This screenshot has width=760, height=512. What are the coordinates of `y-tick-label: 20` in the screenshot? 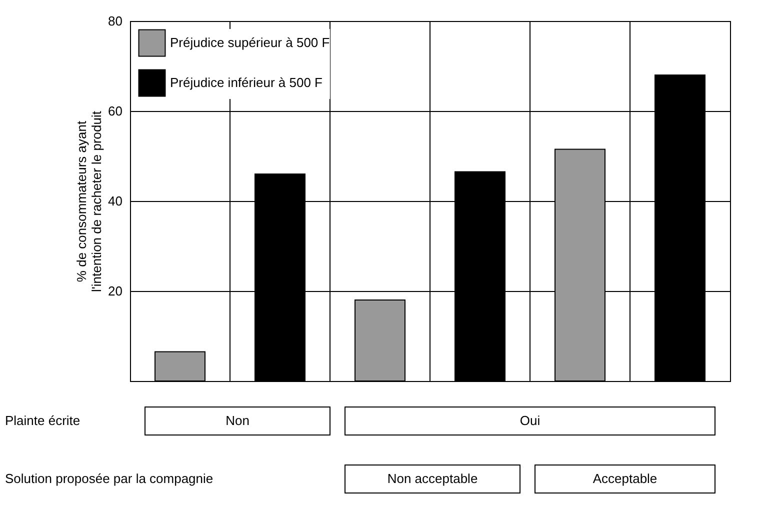 It's located at (115, 291).